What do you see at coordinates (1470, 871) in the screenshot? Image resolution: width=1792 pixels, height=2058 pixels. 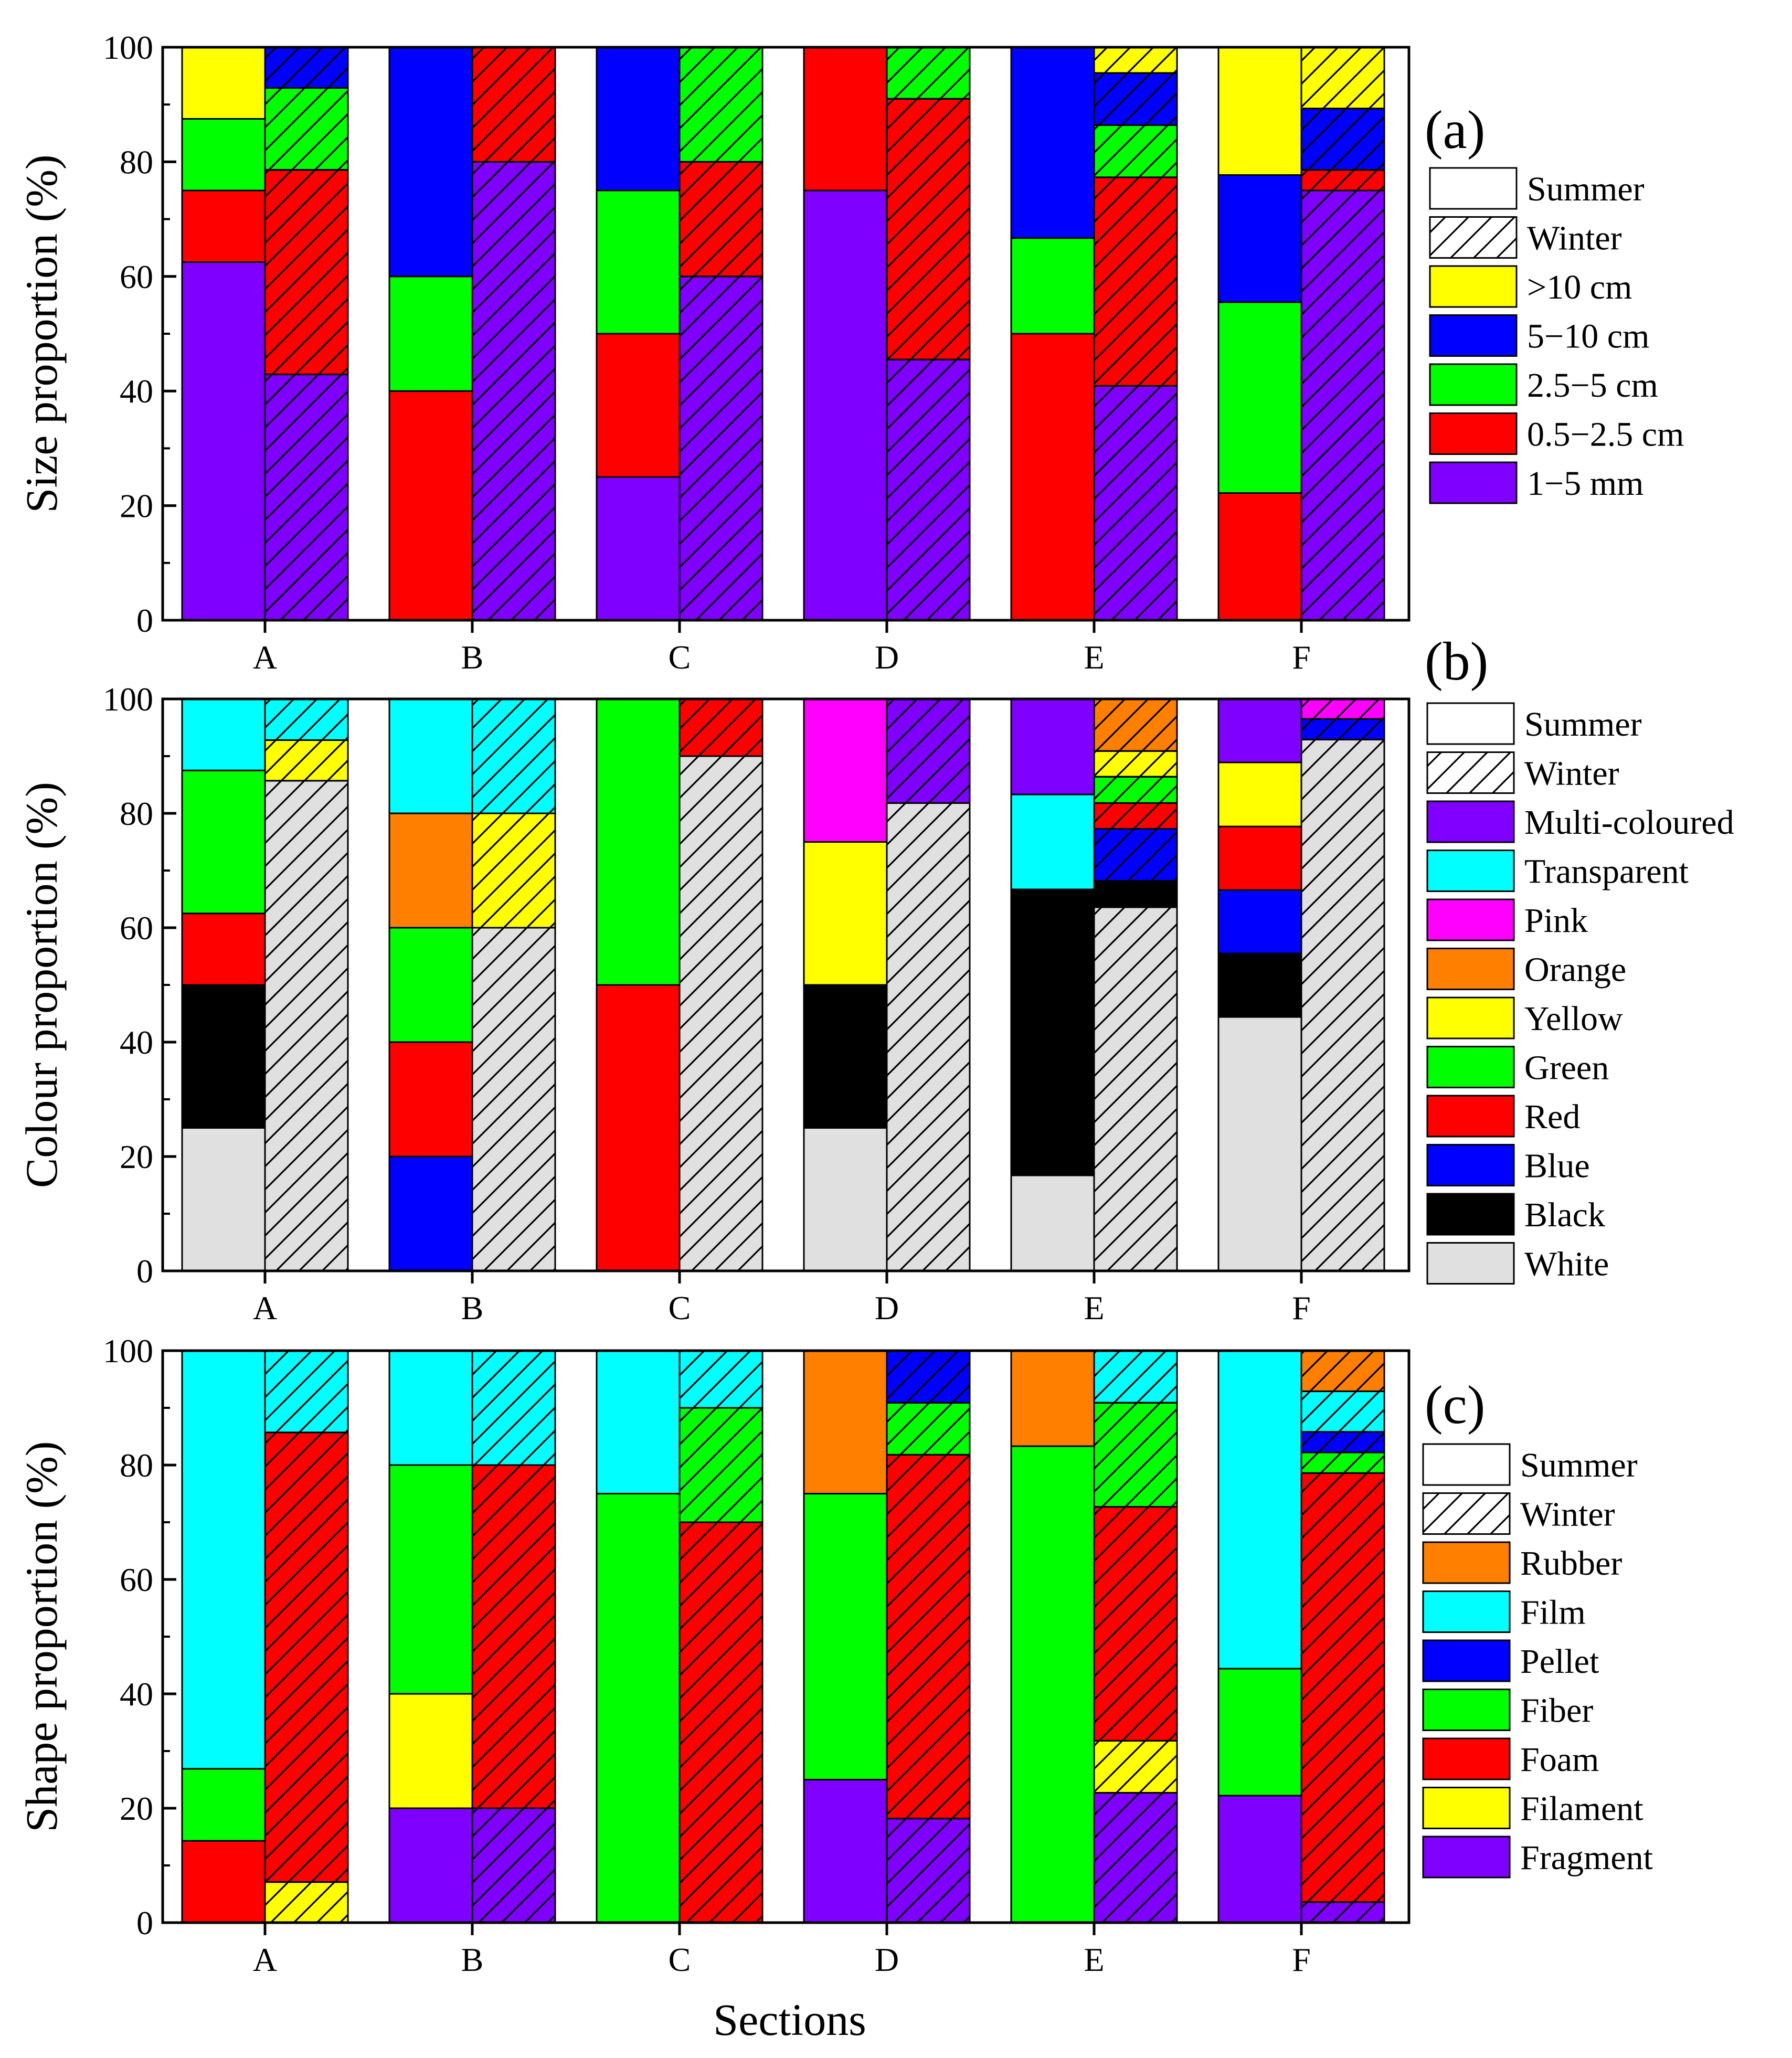 I see `legend-swatch-transparent` at bounding box center [1470, 871].